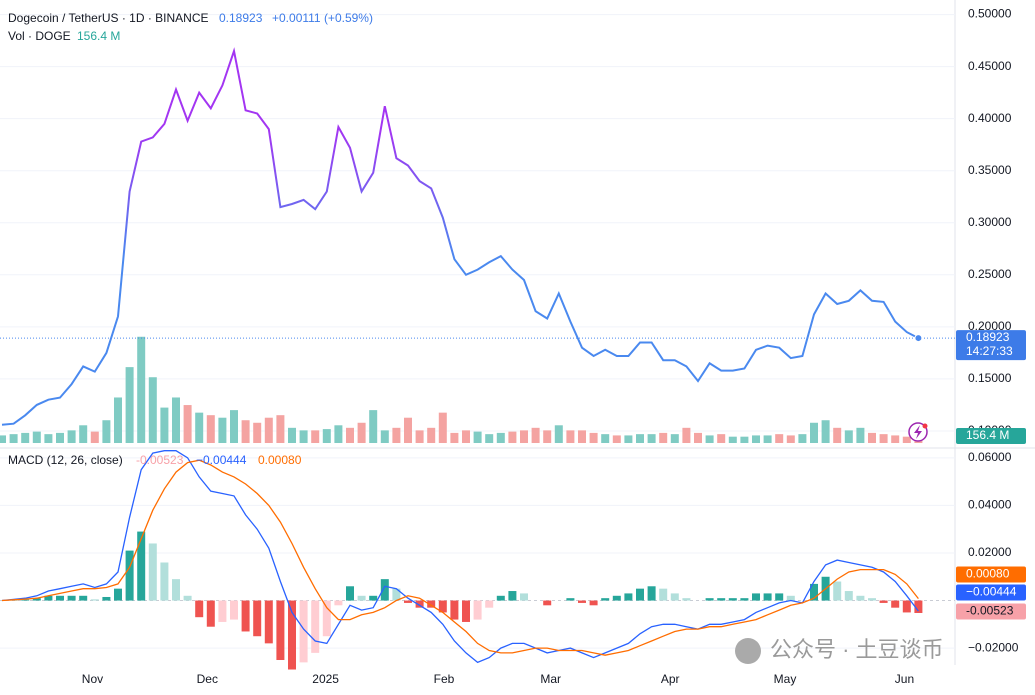 The image size is (1035, 695). I want to click on y-tick-label: 0.40000, so click(990, 118).